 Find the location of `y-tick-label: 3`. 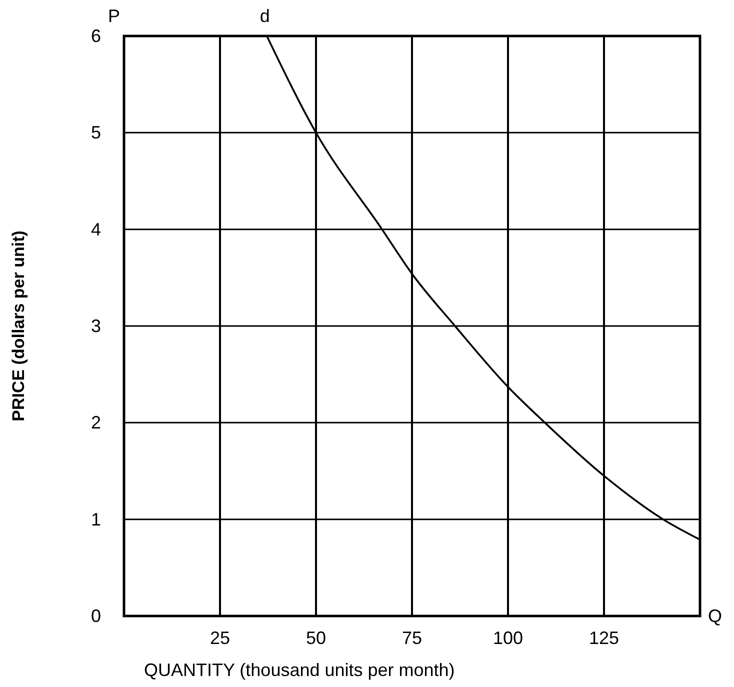

y-tick-label: 3 is located at coordinates (96, 326).